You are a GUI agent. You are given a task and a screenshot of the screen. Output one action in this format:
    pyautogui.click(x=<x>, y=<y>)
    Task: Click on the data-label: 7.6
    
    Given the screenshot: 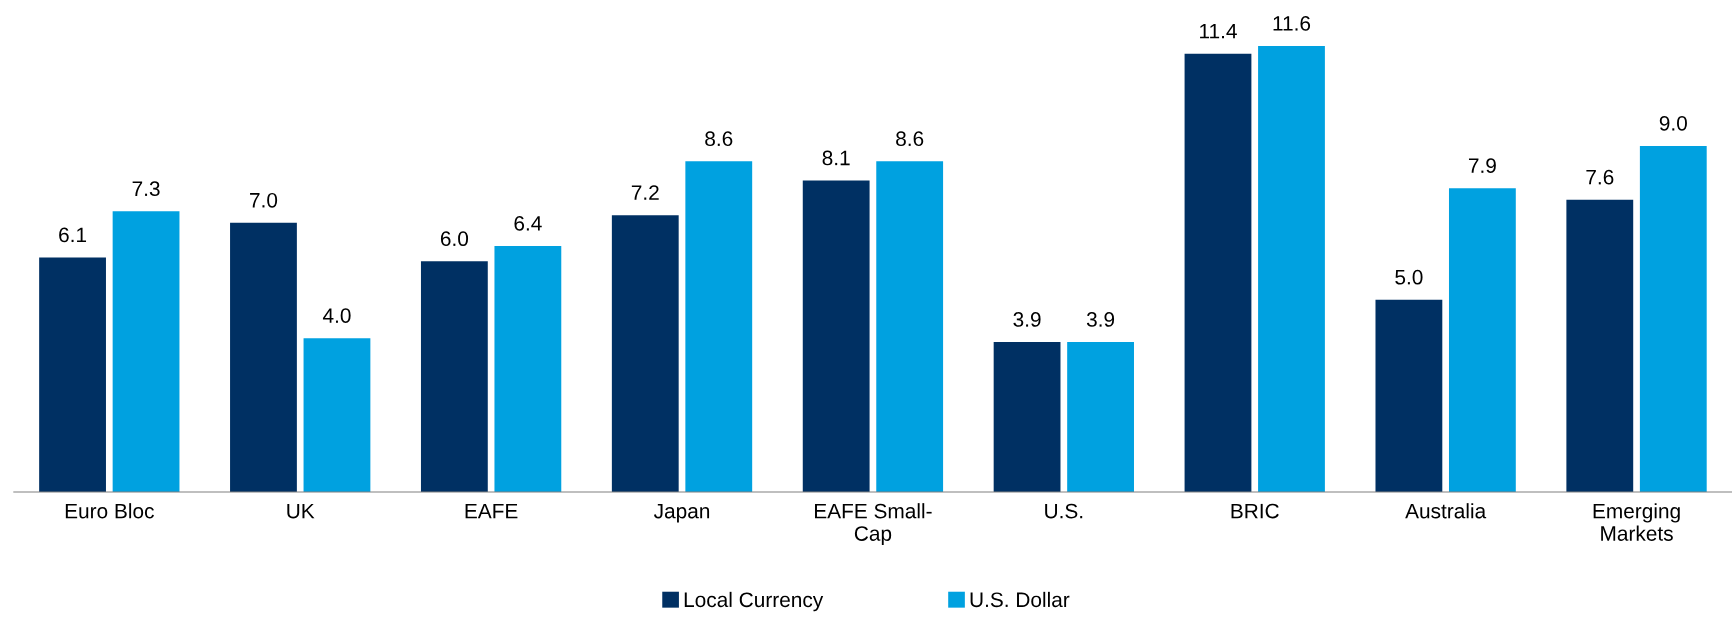 What is the action you would take?
    pyautogui.click(x=1600, y=177)
    